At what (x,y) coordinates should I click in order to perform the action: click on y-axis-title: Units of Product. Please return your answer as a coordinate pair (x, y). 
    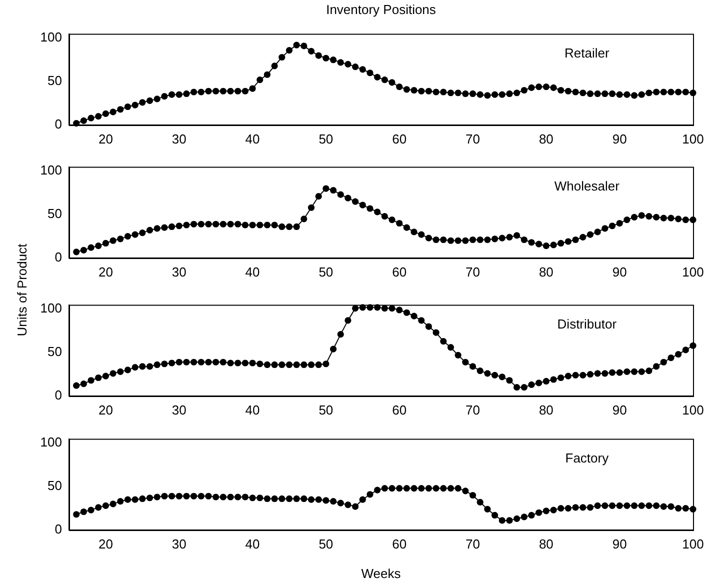
    Looking at the image, I should click on (22, 290).